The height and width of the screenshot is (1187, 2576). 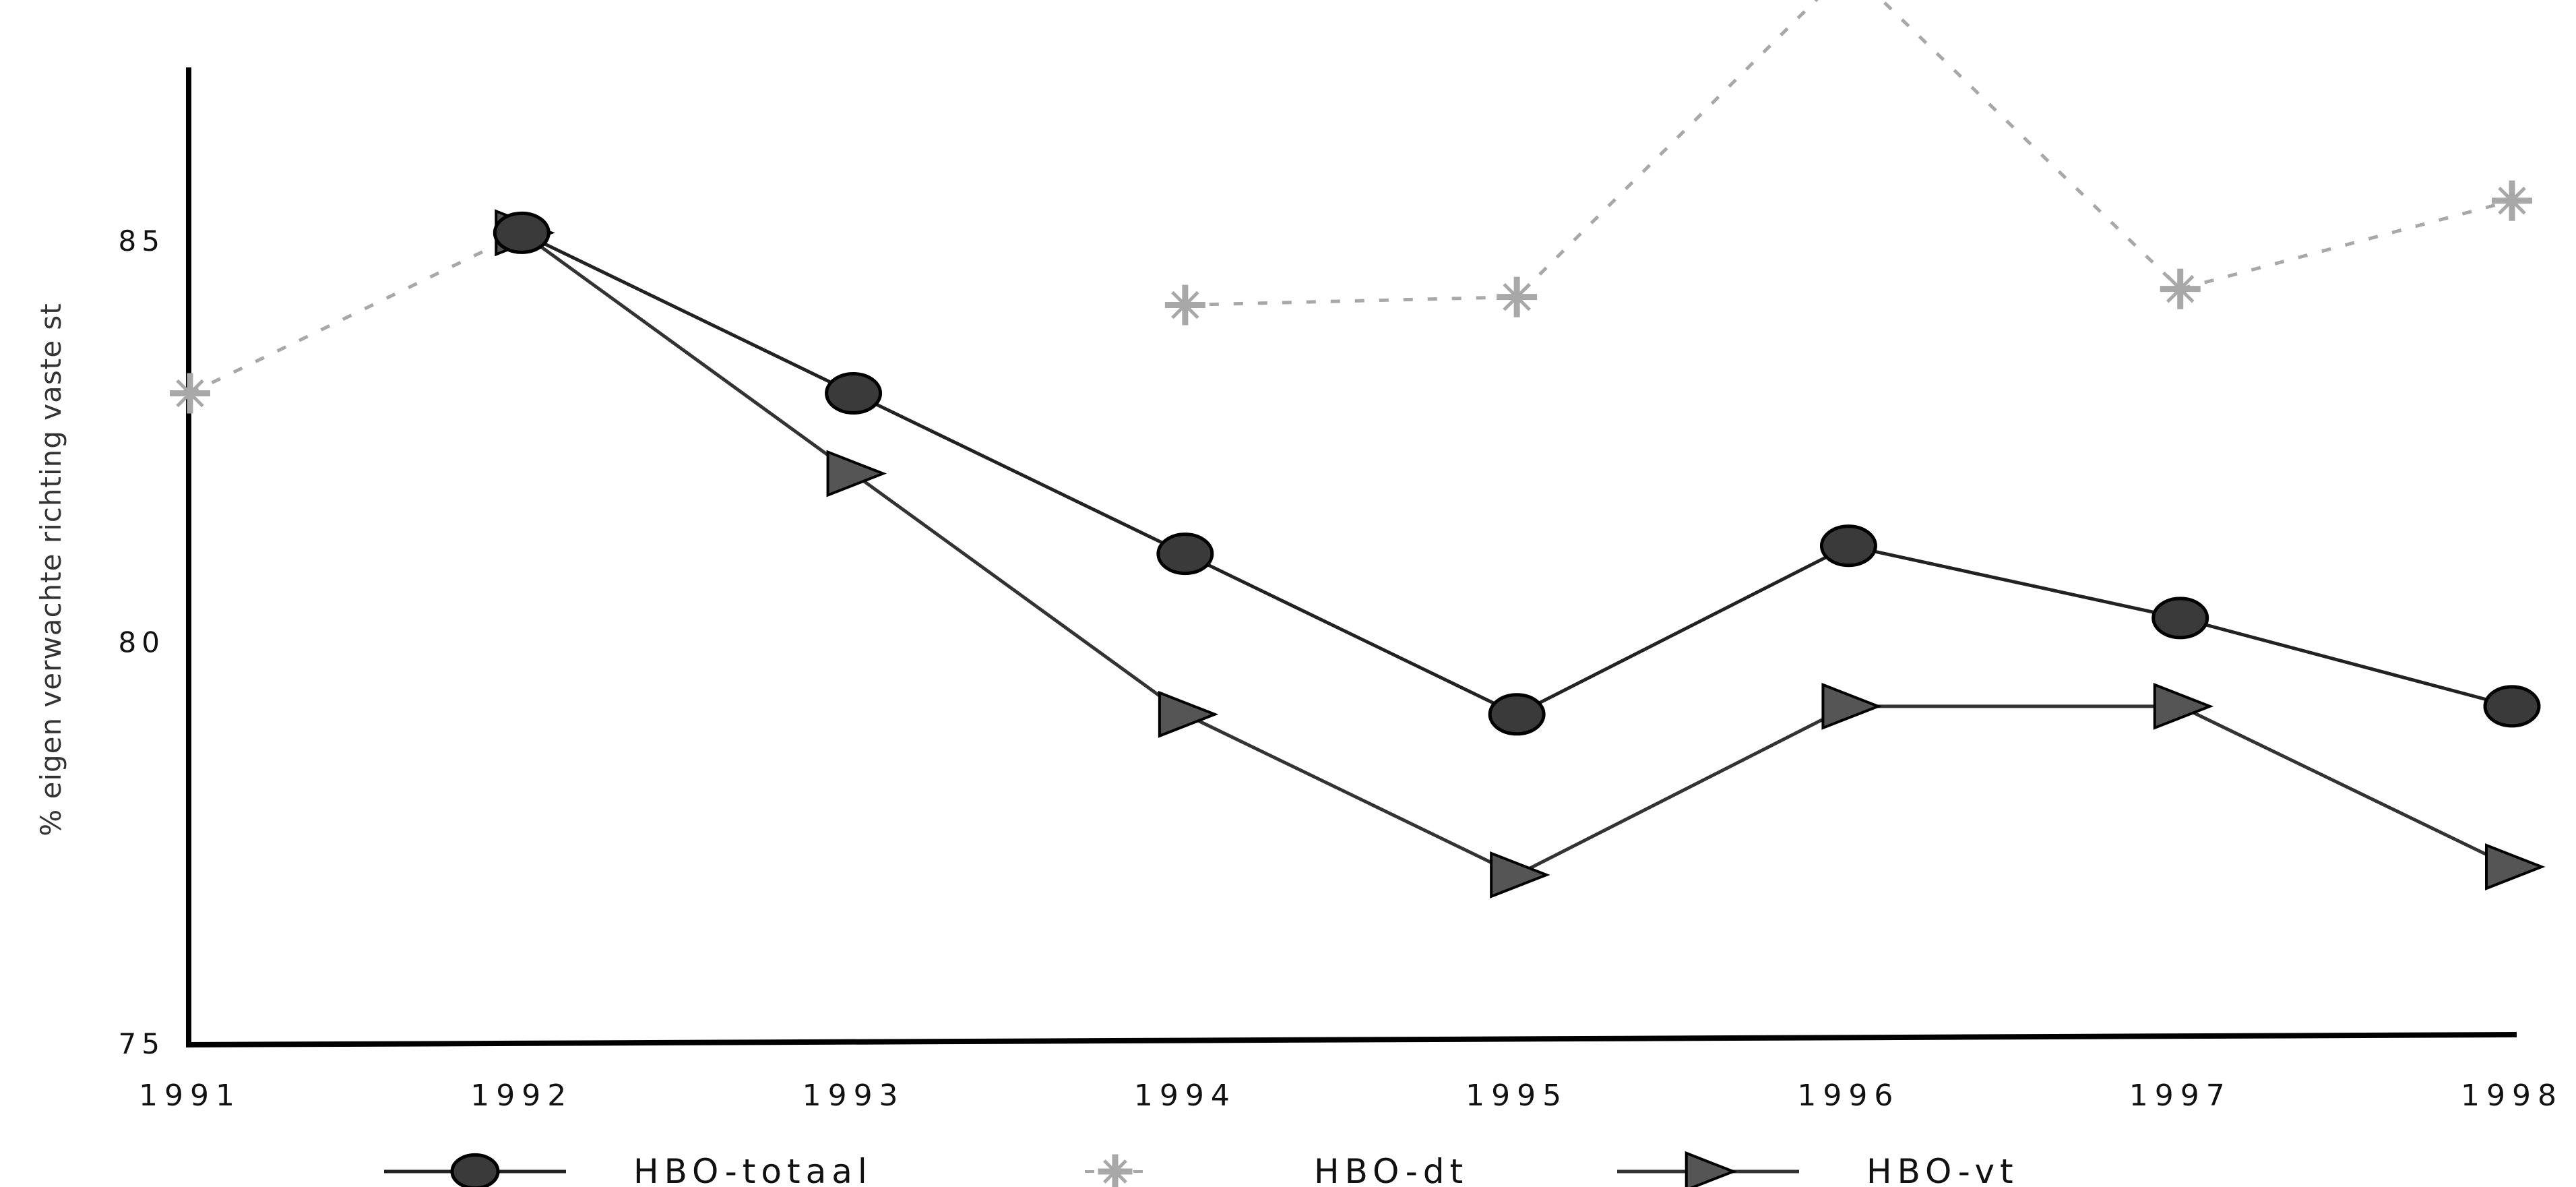 I want to click on x-tick-label: 1996, so click(x=1848, y=1095).